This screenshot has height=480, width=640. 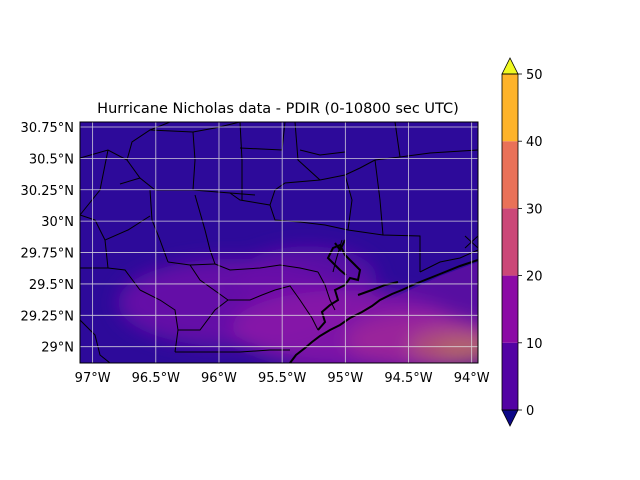 What do you see at coordinates (156, 378) in the screenshot?
I see `x-tick-label: 96.5°W` at bounding box center [156, 378].